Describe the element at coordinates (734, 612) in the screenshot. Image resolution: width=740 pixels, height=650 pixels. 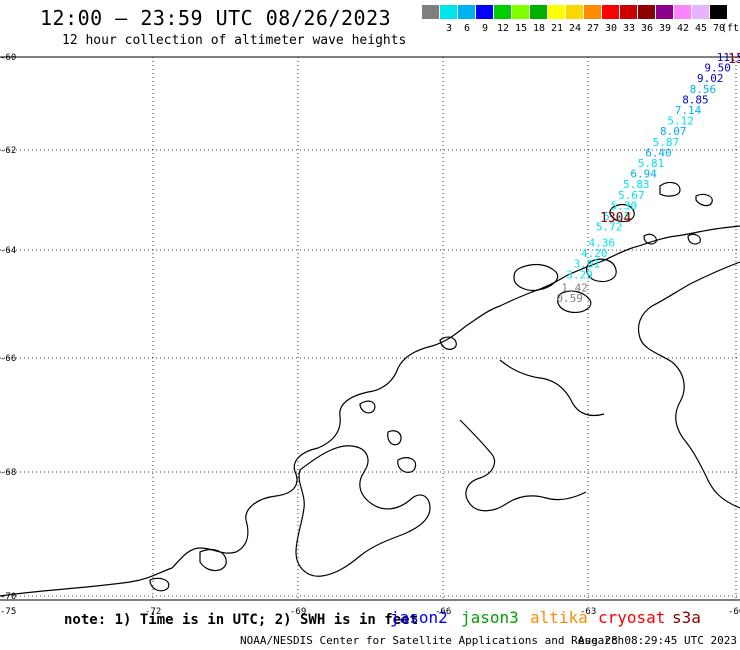
I see `lon-tick-label: -60` at that location.